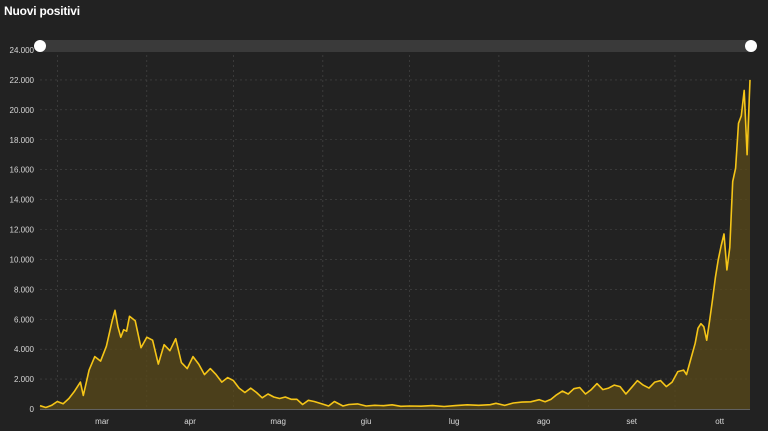 This screenshot has height=431, width=768. Describe the element at coordinates (42, 11) in the screenshot. I see `chart-title: Nuovi positivi` at that location.